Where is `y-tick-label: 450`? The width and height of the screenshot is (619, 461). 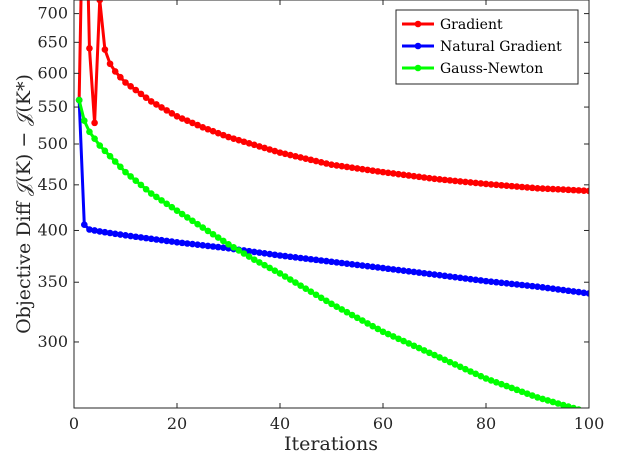 y-tick-label: 450 is located at coordinates (52, 184).